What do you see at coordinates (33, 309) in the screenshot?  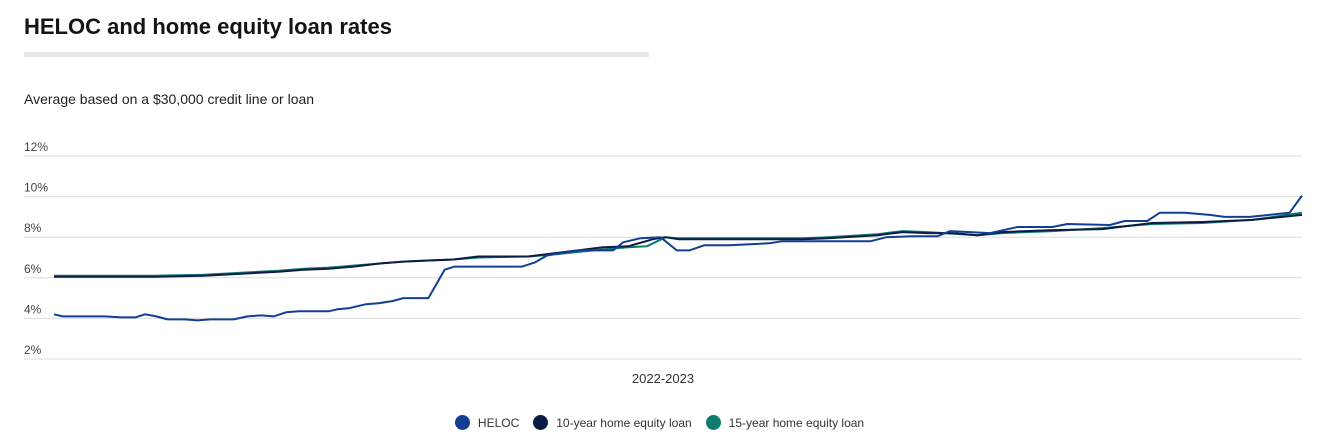 I see `y-tick-label: 4%` at bounding box center [33, 309].